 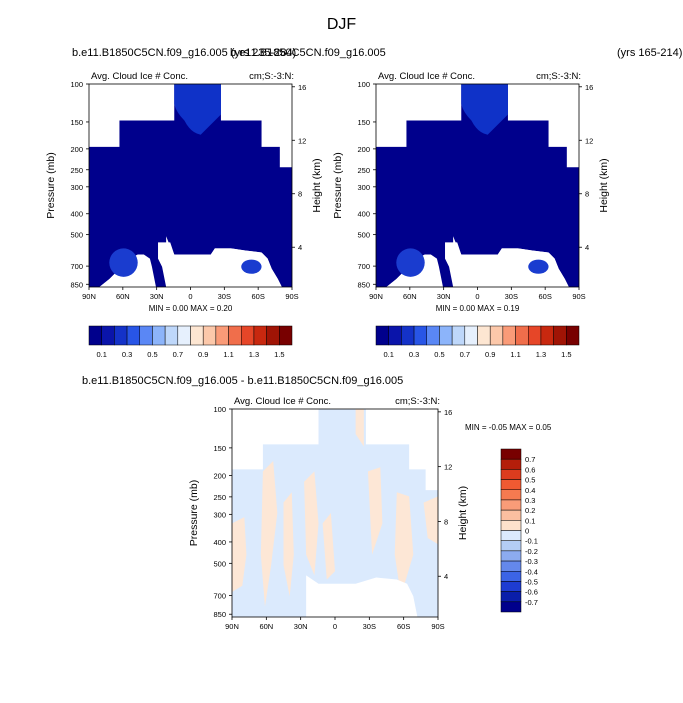 I want to click on left-title: Avg. Cloud Ice # Conc., so click(x=426, y=76).